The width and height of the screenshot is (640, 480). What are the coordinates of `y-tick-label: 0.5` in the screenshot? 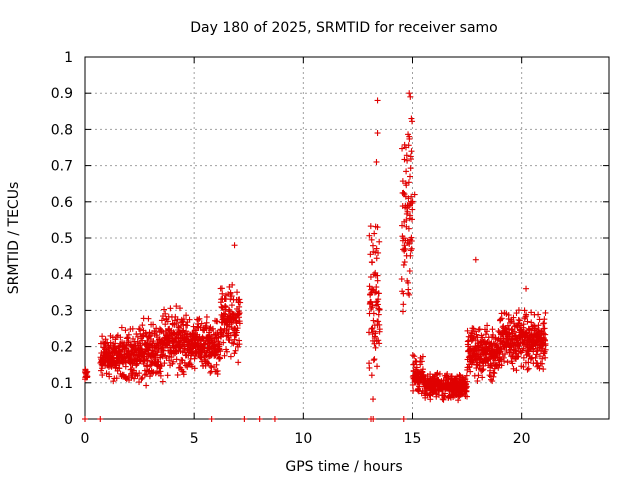 It's located at (62, 239).